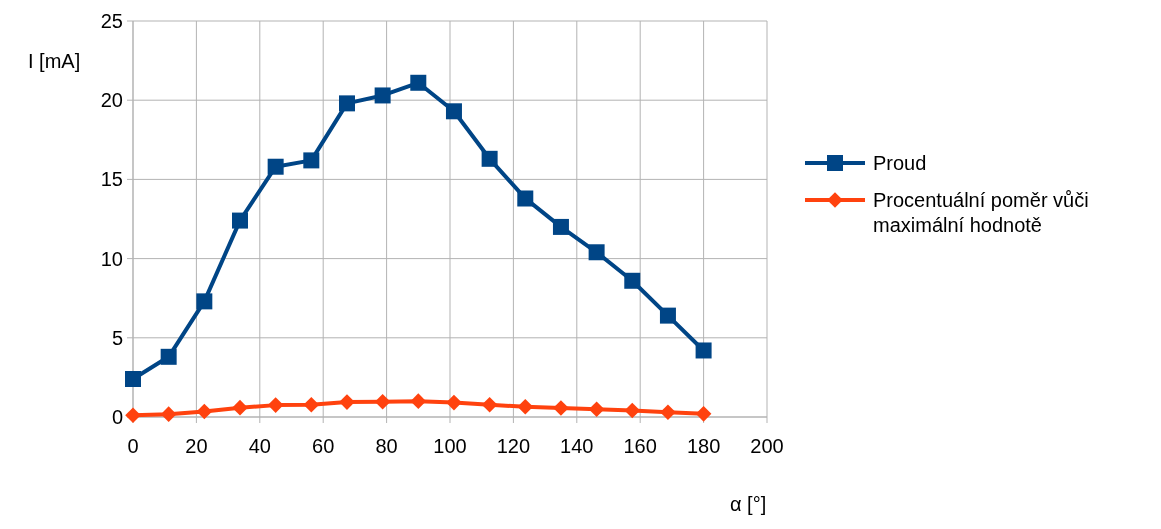  I want to click on x-tick-label: 120, so click(513, 446).